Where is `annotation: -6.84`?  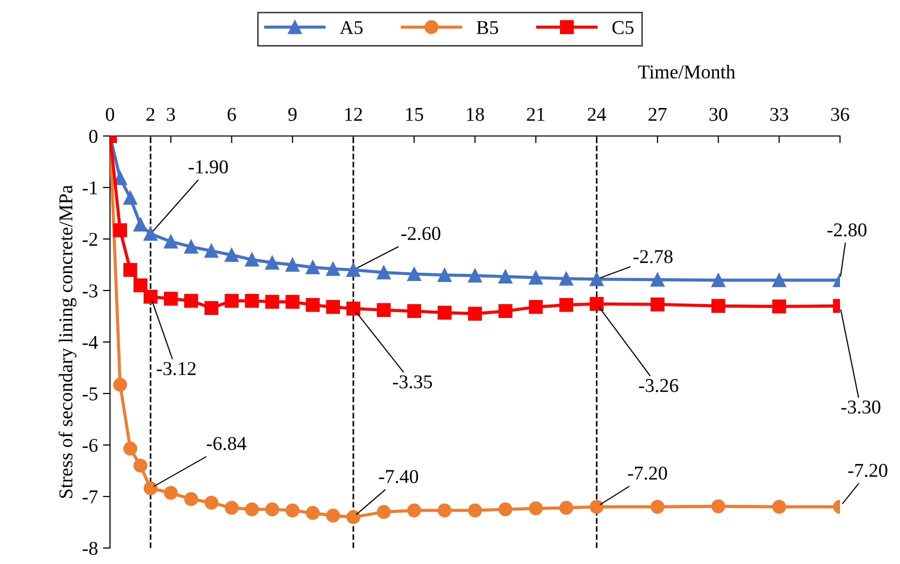 annotation: -6.84 is located at coordinates (226, 443).